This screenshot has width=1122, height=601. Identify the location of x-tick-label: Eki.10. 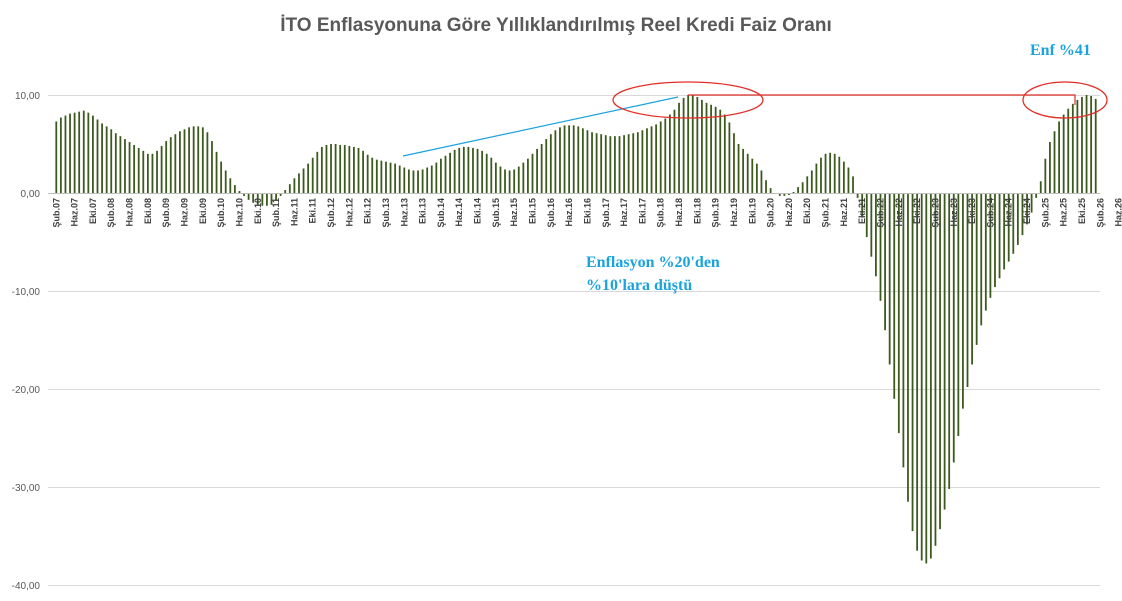
(258, 211).